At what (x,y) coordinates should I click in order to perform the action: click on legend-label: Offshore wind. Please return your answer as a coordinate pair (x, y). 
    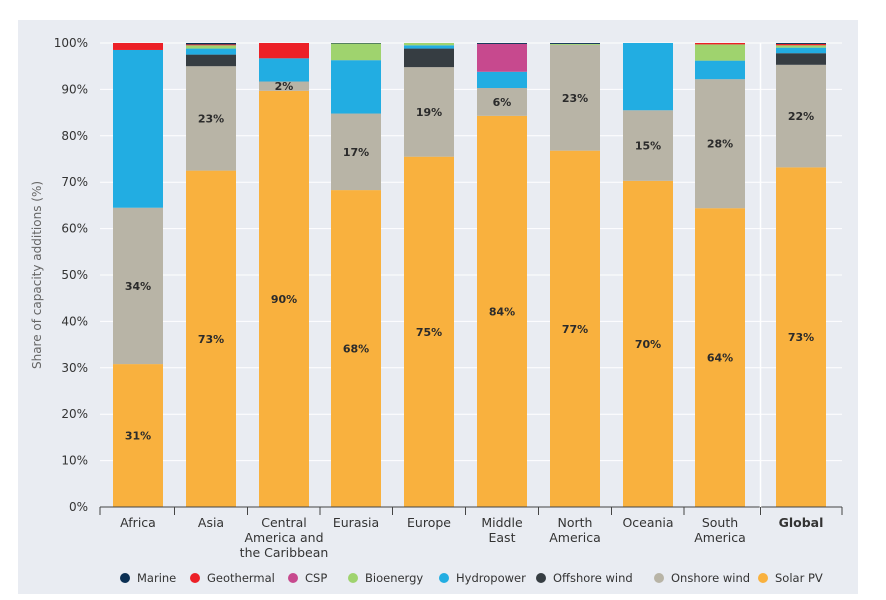
    Looking at the image, I should click on (593, 578).